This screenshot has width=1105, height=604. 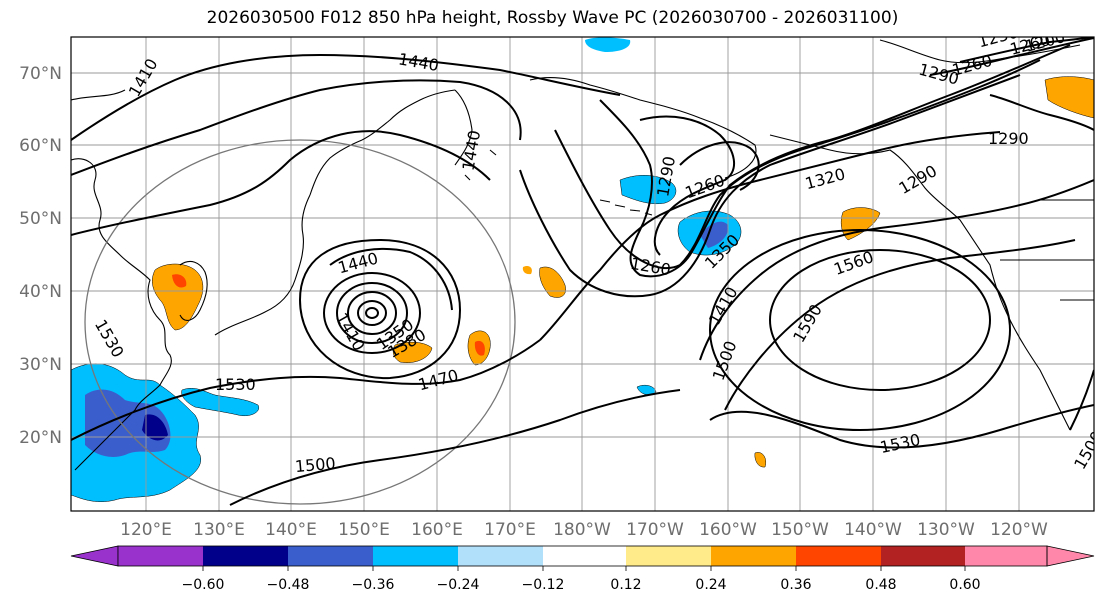 What do you see at coordinates (146, 530) in the screenshot?
I see `lon-label: 120°E` at bounding box center [146, 530].